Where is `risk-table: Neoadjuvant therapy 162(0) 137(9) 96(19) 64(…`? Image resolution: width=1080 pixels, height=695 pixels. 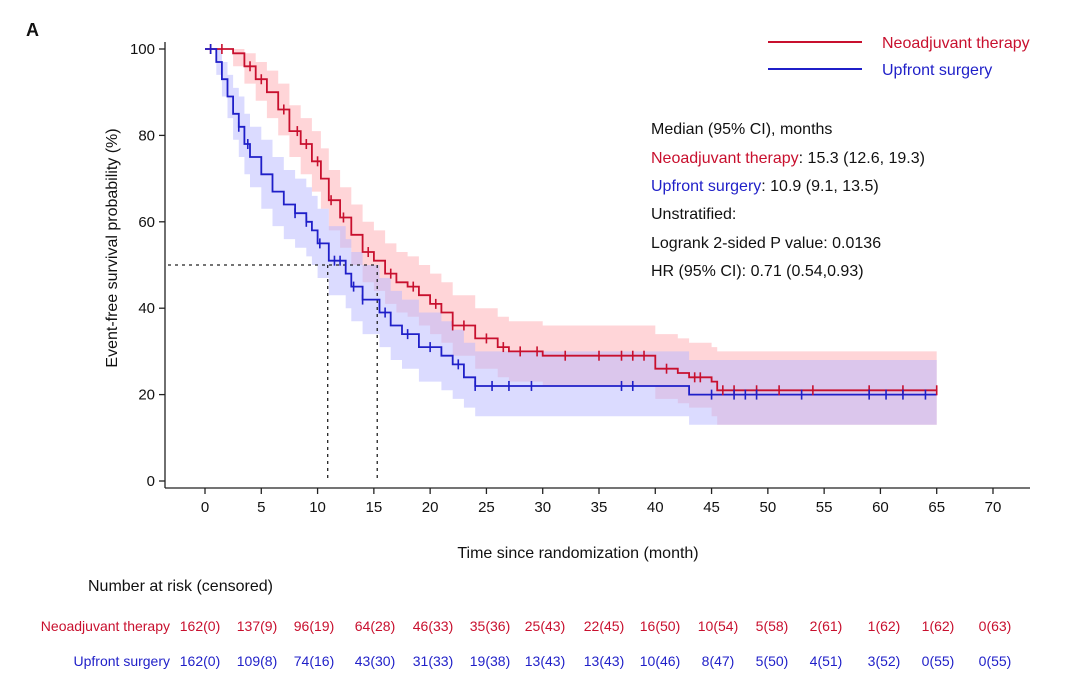 risk-table: Neoadjuvant therapy 162(0) 137(9) 96(19) 64(… is located at coordinates (526, 643).